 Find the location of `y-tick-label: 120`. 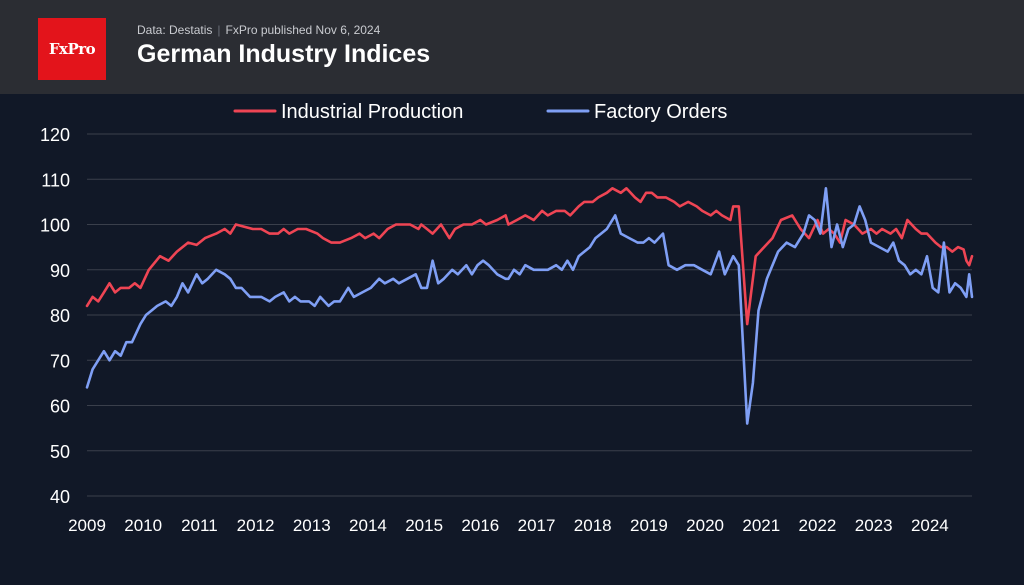

y-tick-label: 120 is located at coordinates (55, 135).